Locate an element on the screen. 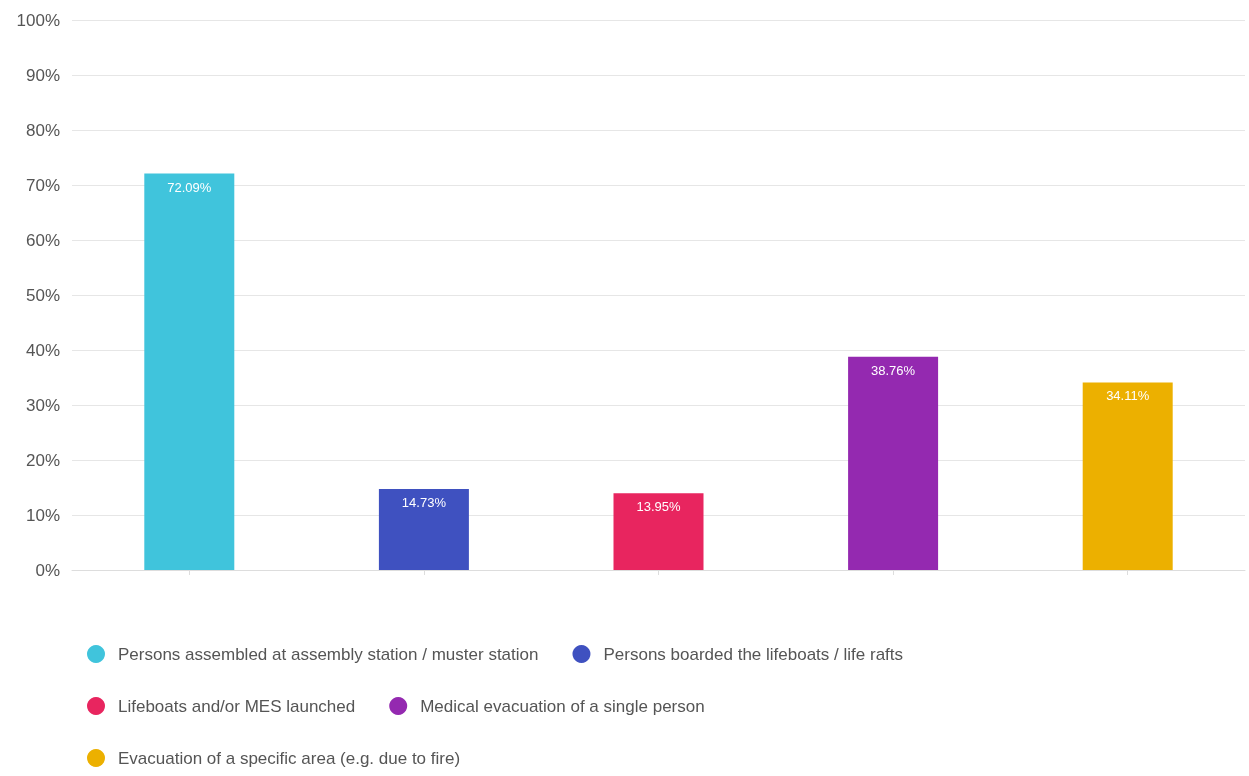 This screenshot has width=1249, height=776. y-tick-label: 100% is located at coordinates (38, 20).